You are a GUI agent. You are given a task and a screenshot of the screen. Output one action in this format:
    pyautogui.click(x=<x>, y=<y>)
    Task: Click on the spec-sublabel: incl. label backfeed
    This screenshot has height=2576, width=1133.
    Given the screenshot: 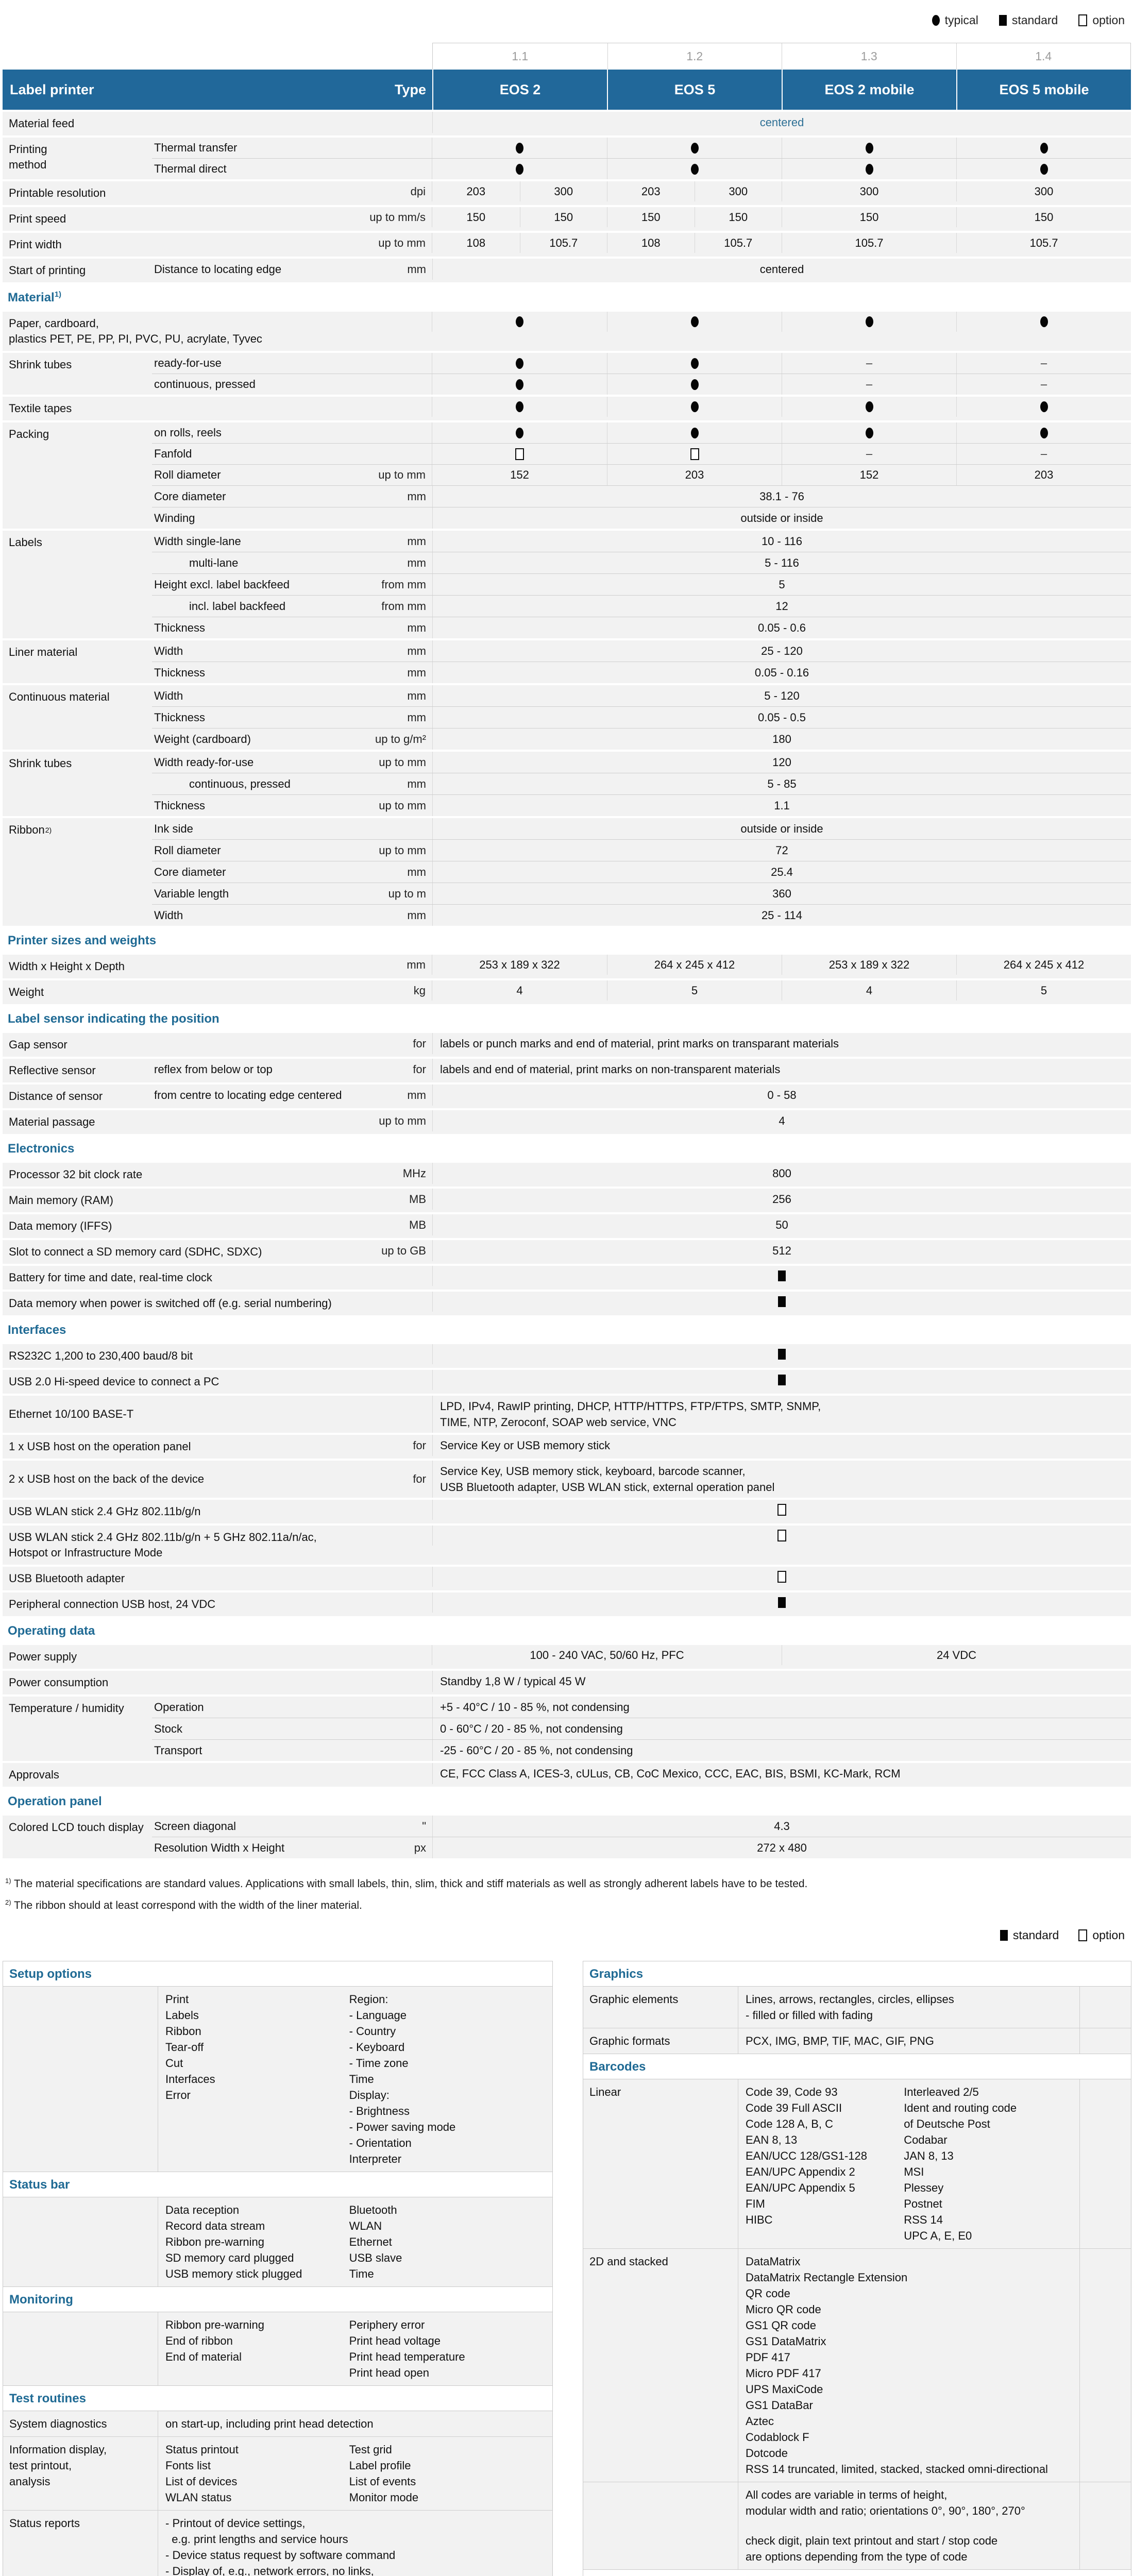 What is the action you would take?
    pyautogui.click(x=237, y=606)
    